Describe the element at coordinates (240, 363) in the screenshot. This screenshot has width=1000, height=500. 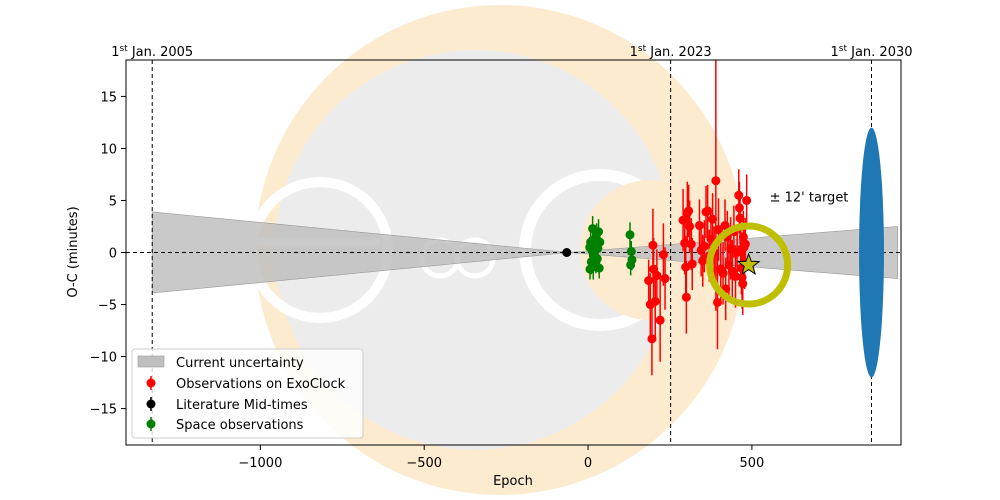
I see `legend-label-band: Current uncertainty` at that location.